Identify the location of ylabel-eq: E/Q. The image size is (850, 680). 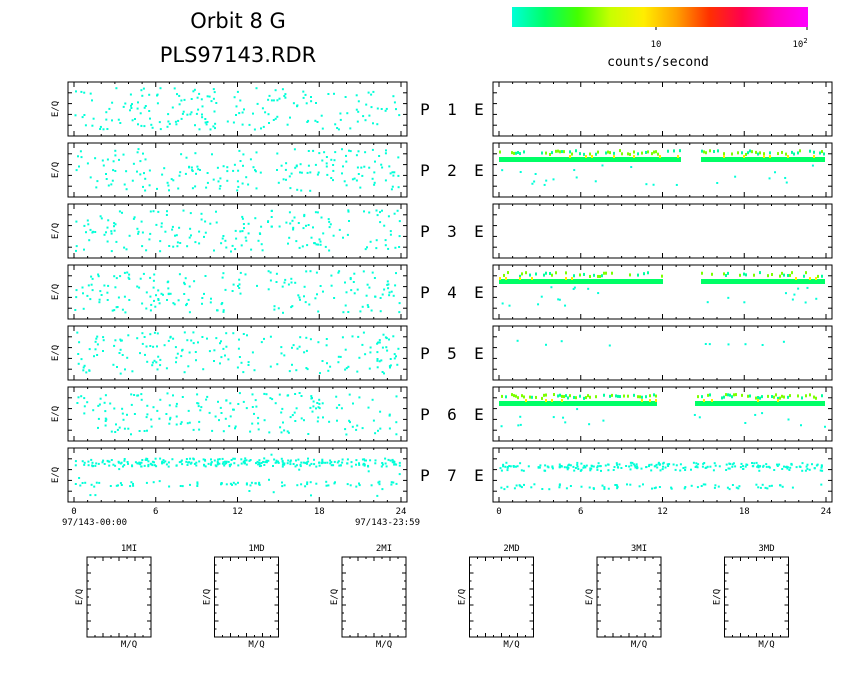
(590, 597).